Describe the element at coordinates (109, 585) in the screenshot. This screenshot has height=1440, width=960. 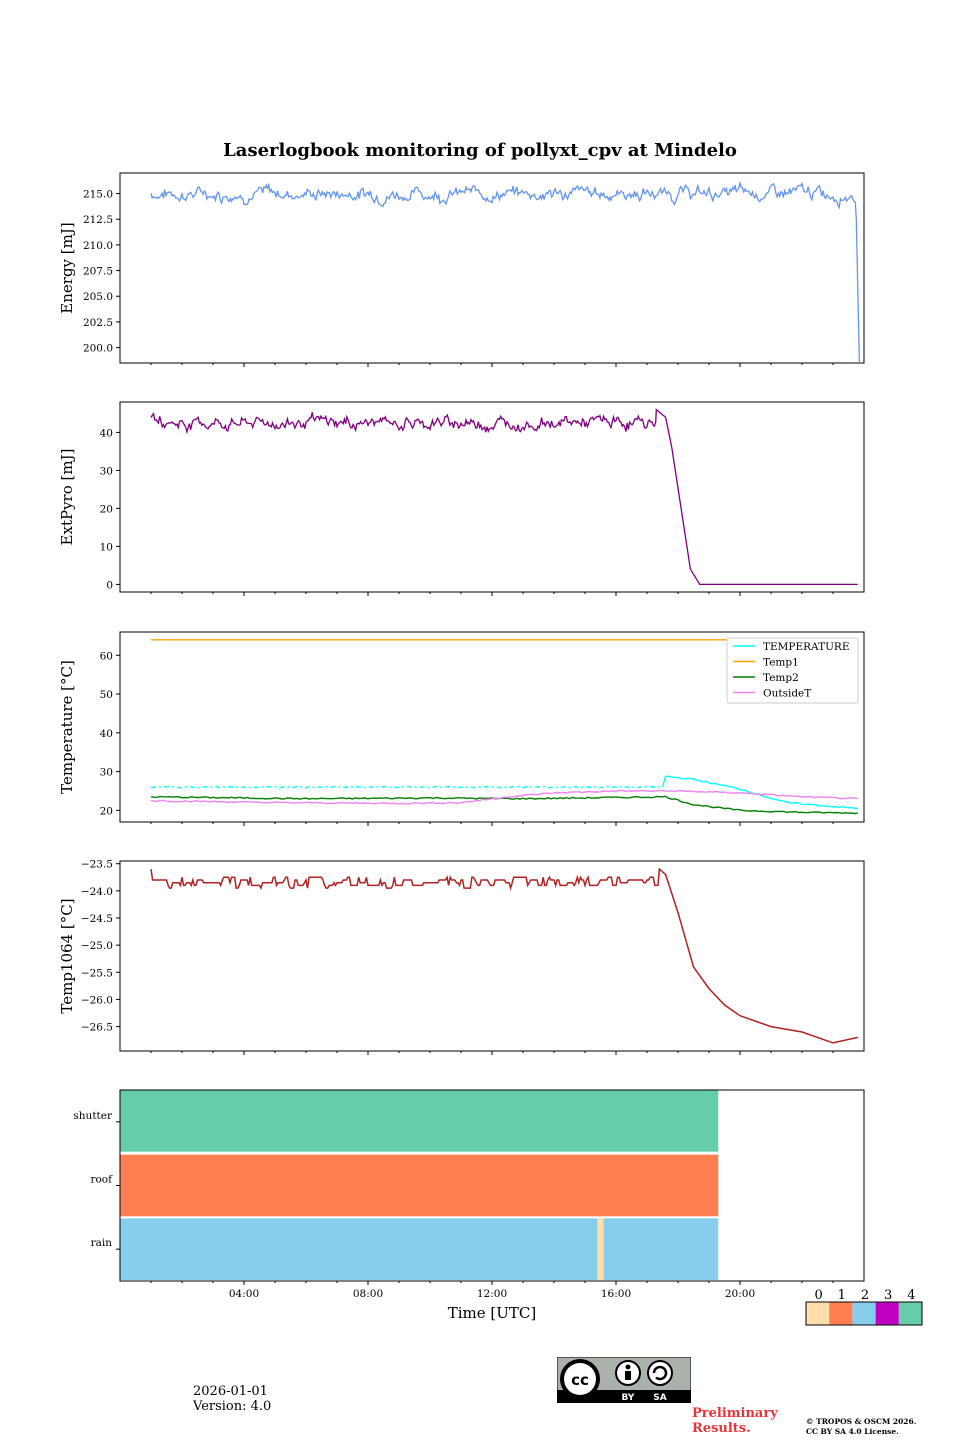
I see `extpyro-ytick-label-0: 0` at that location.